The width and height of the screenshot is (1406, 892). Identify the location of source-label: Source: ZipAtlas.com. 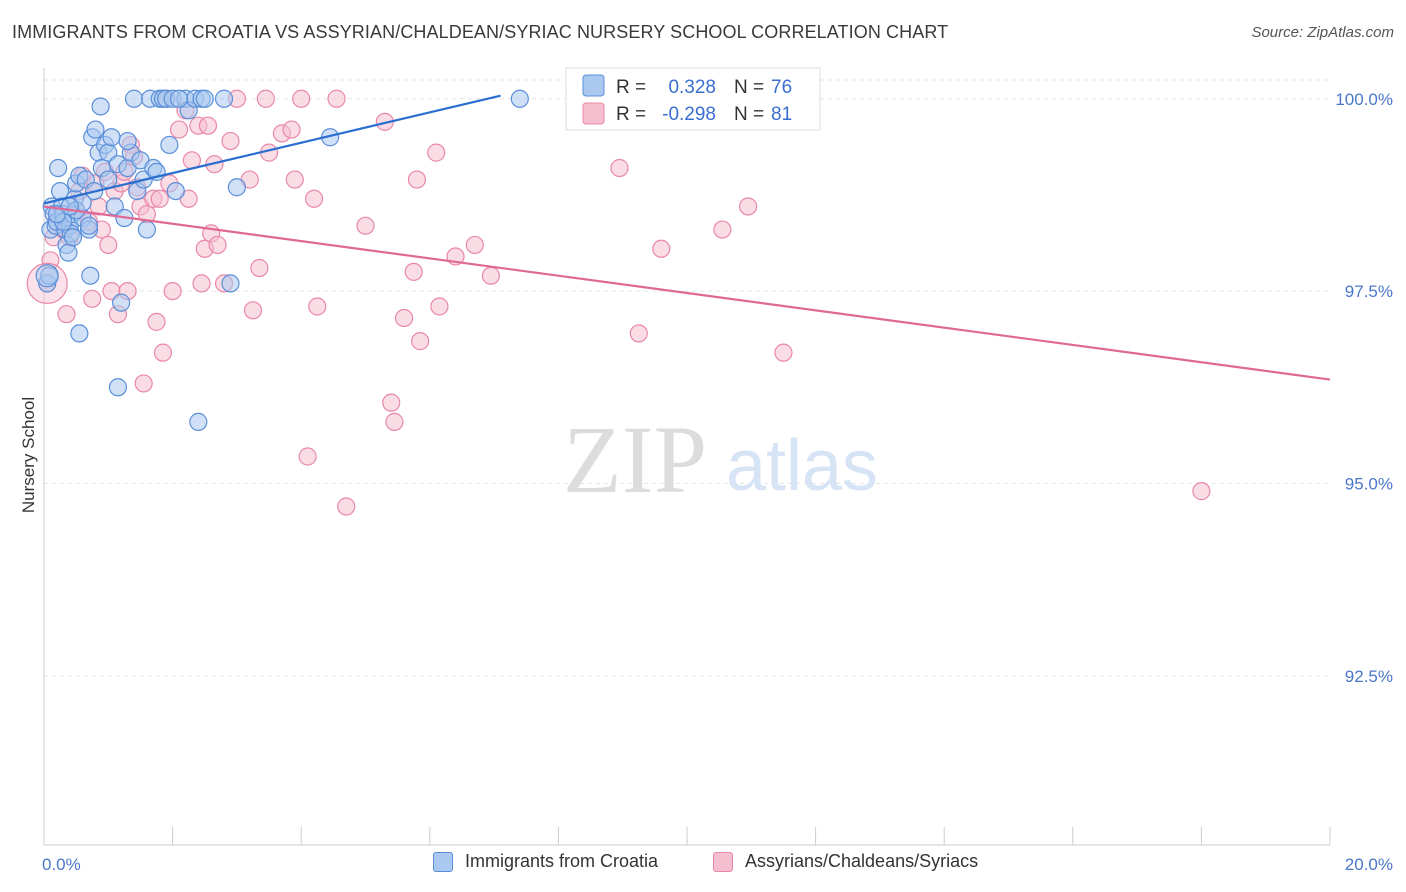
(1322, 32).